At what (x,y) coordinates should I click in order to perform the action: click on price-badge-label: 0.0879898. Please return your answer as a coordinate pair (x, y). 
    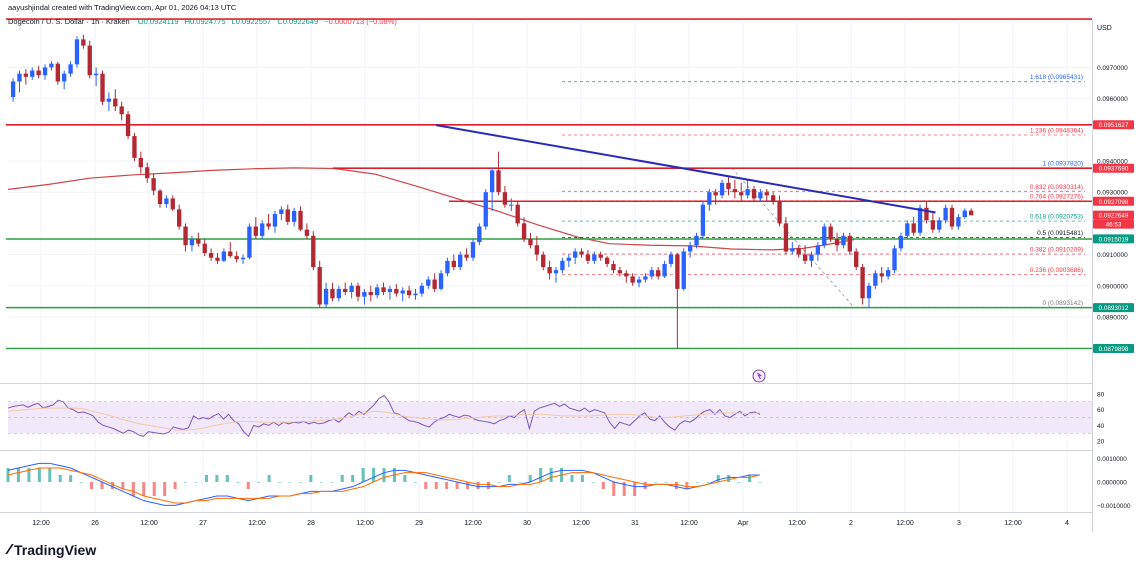
    Looking at the image, I should click on (1114, 349).